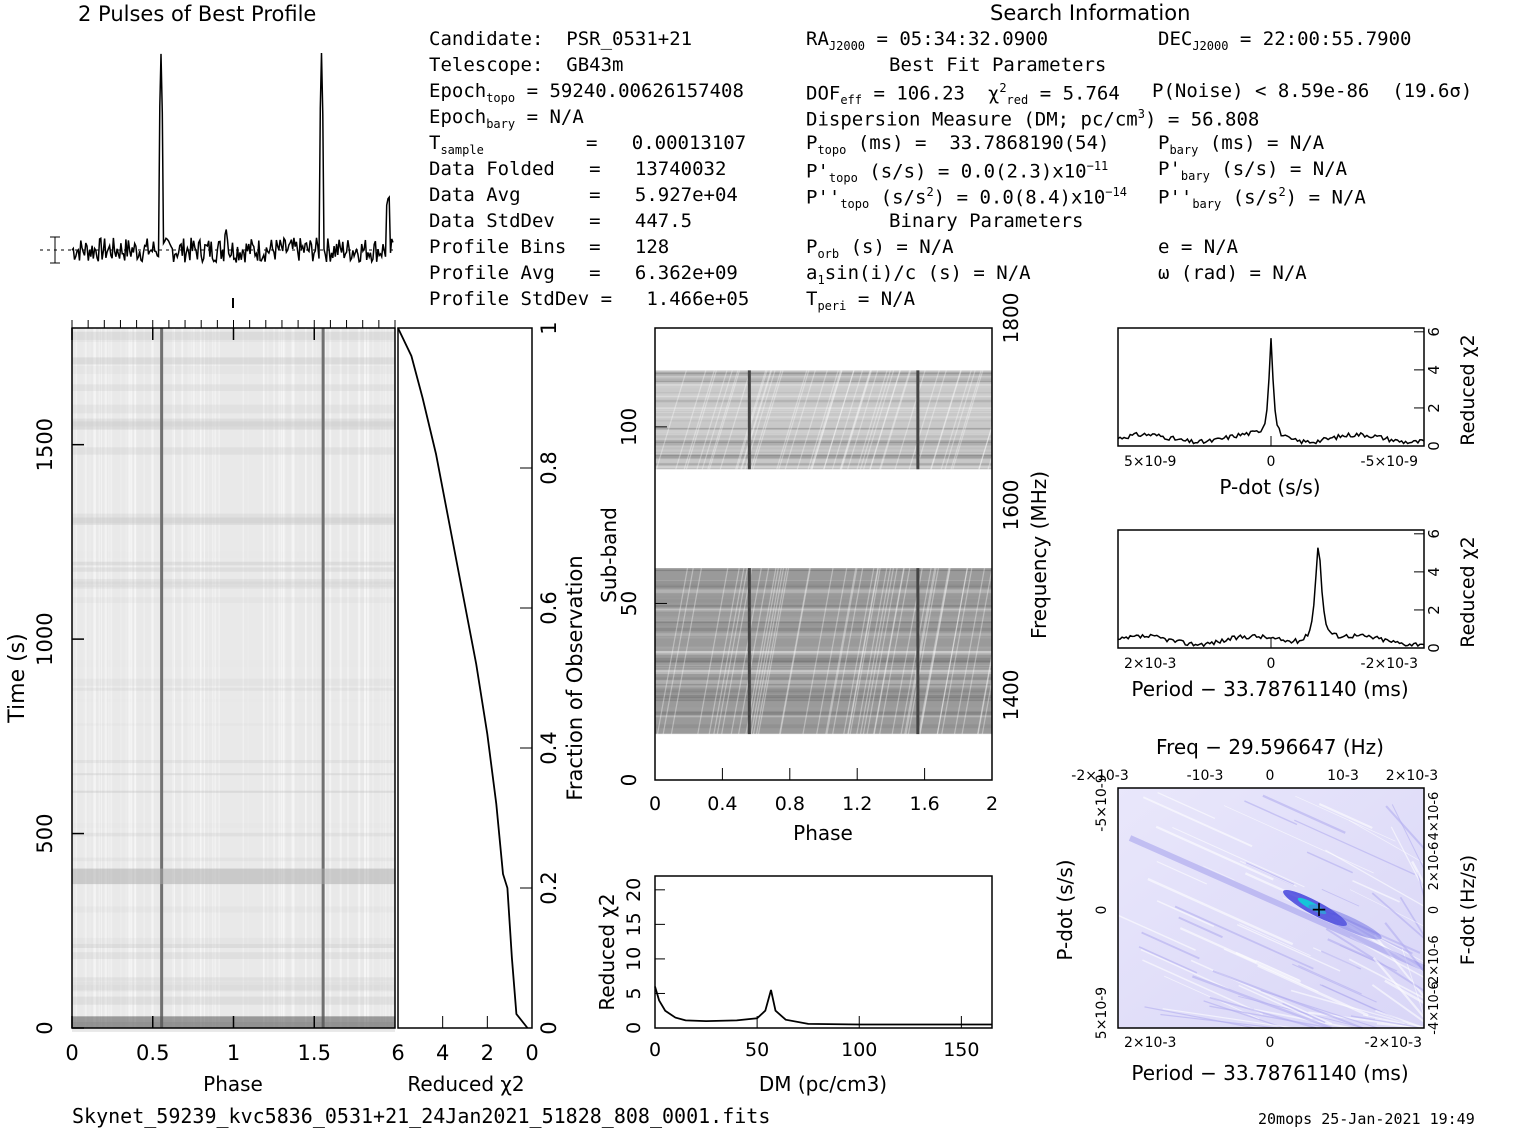  Describe the element at coordinates (583, 273) in the screenshot. I see `profile-avg-line: Profile Avg = 6.362e+09` at that location.